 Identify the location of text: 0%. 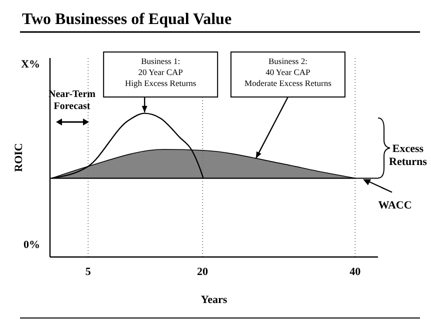
(32, 245).